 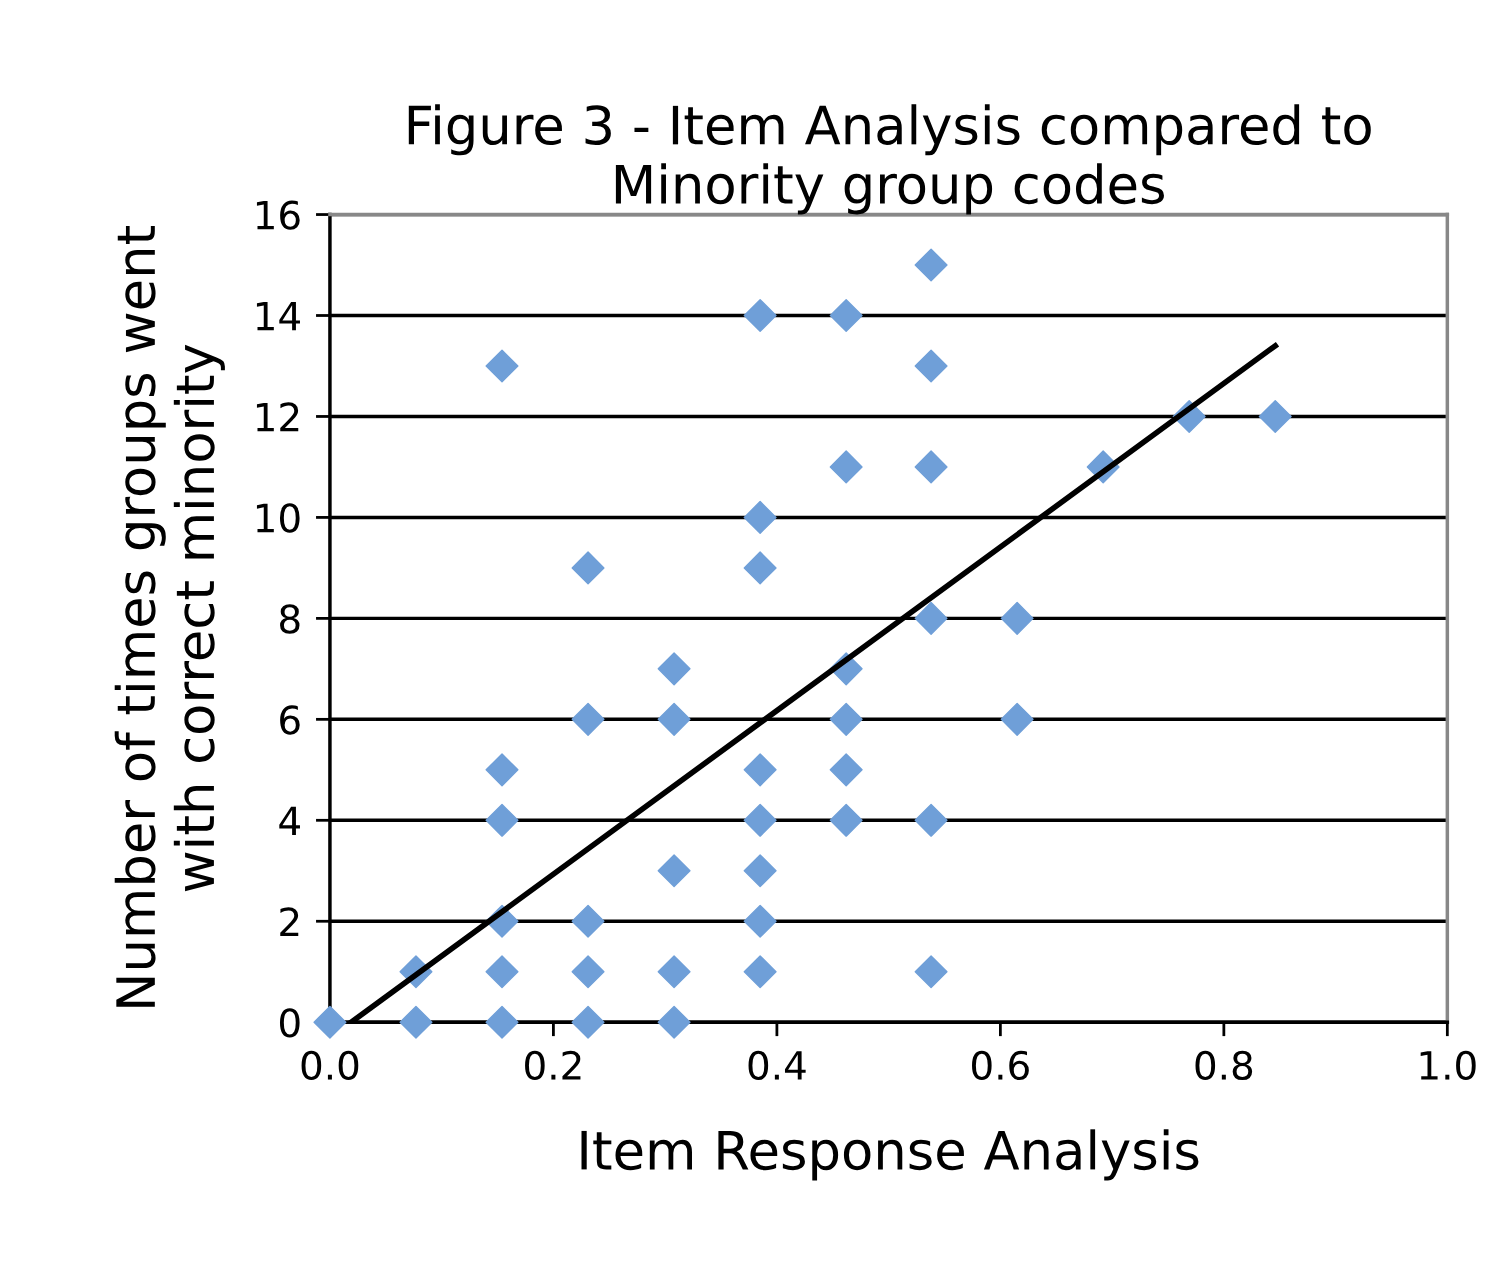 I want to click on y-tick-label: 6, so click(x=290, y=720).